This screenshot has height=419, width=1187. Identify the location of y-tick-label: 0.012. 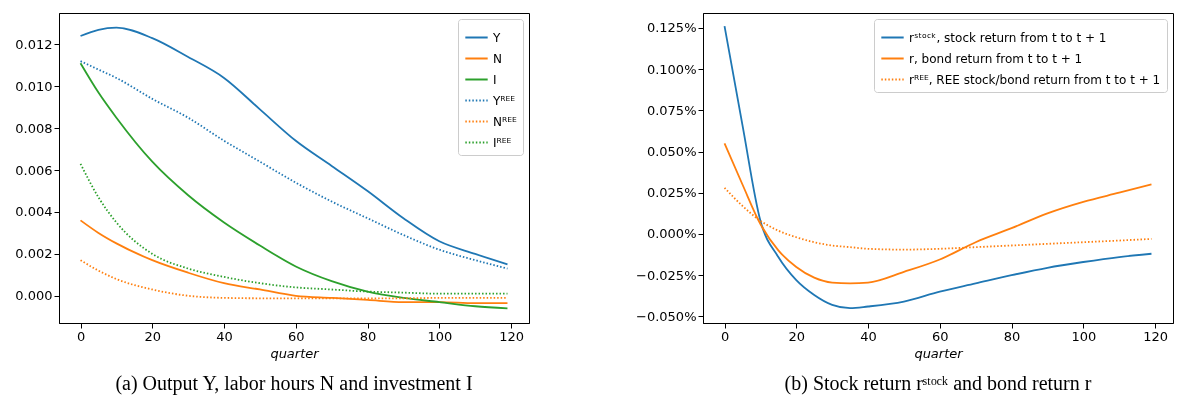
(34, 44).